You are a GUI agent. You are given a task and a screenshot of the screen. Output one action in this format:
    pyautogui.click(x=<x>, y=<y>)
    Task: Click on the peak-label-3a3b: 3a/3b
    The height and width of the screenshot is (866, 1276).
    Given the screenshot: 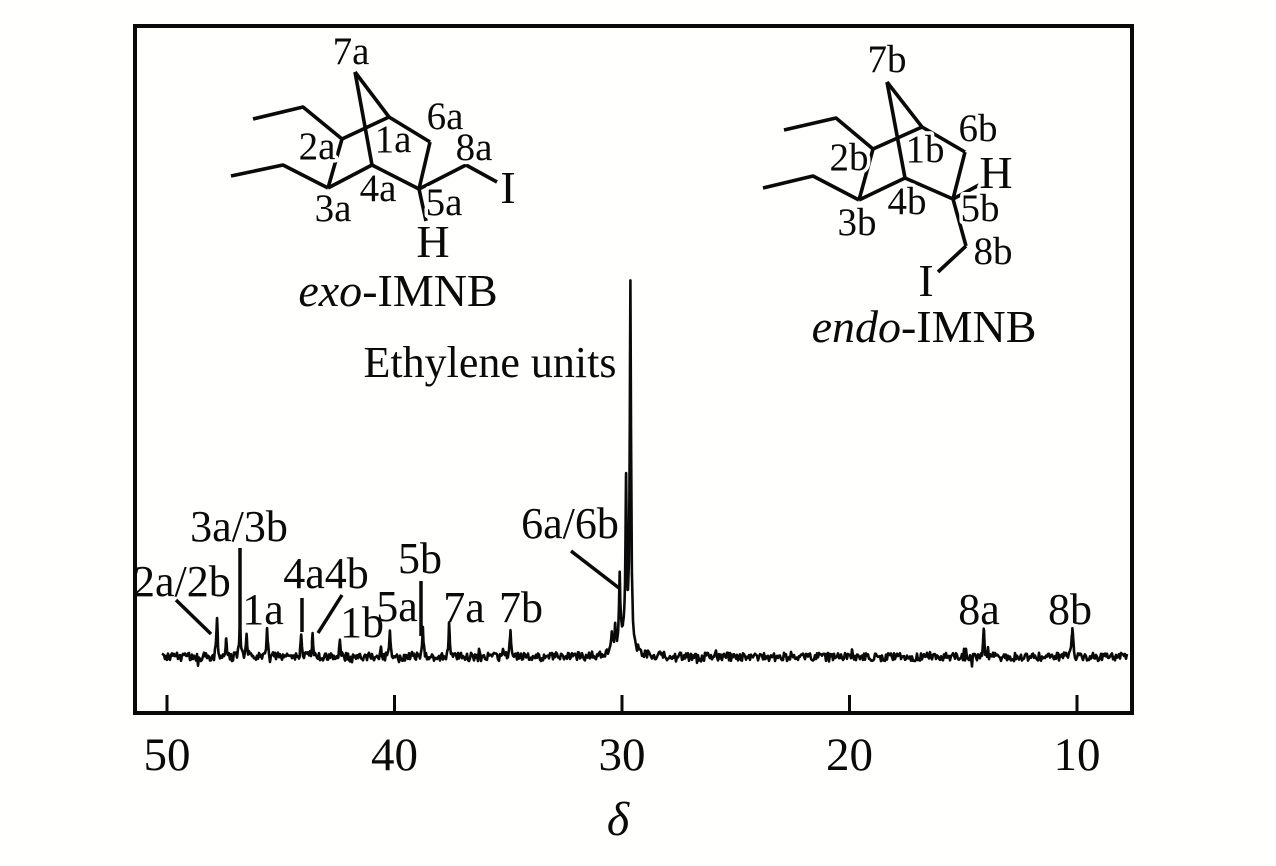 What is the action you would take?
    pyautogui.click(x=239, y=526)
    